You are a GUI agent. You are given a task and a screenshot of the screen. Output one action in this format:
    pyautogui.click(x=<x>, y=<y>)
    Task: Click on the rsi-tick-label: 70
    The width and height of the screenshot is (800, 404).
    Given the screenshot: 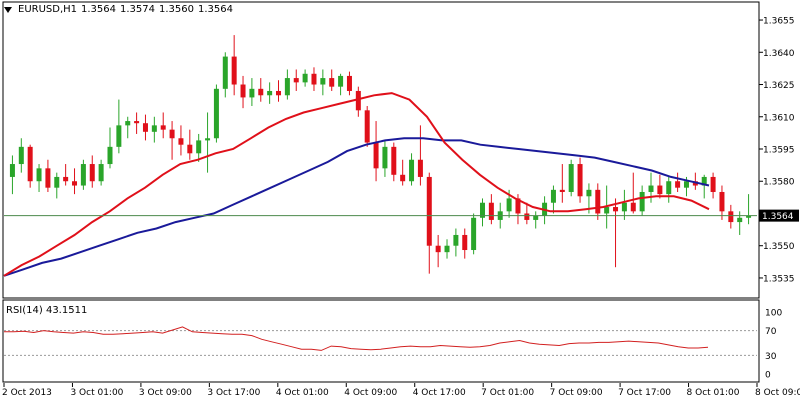 What is the action you would take?
    pyautogui.click(x=771, y=332)
    